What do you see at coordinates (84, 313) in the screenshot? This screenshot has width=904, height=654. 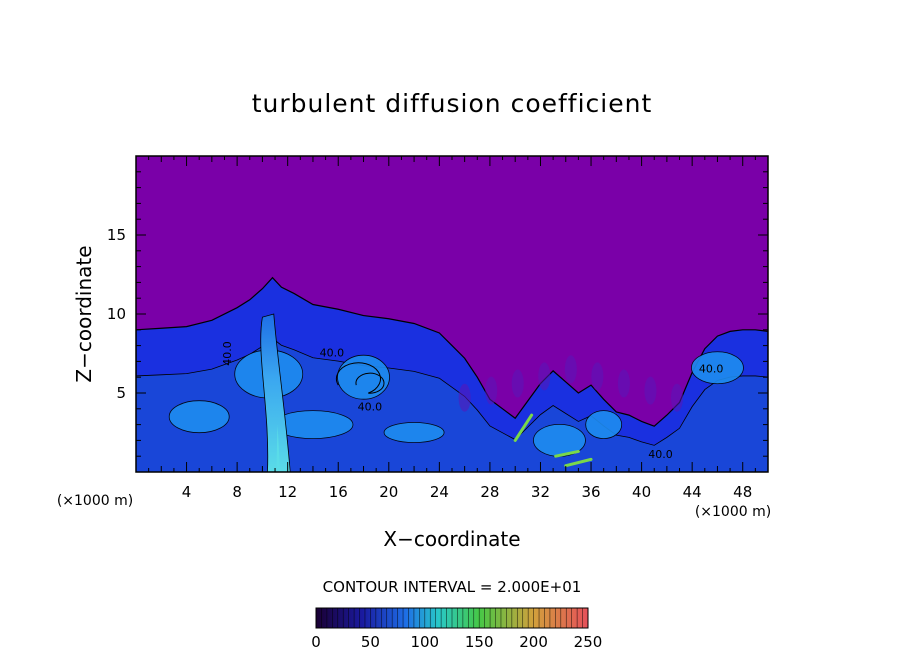 I see `y-axis-label: Z−coordinate` at bounding box center [84, 313].